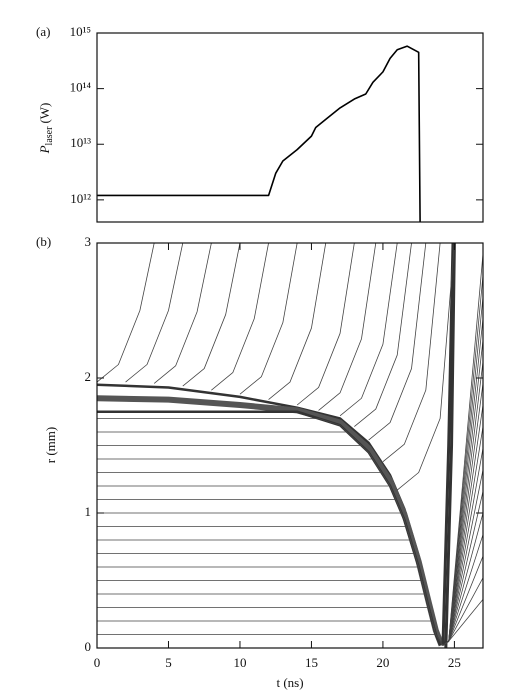  I want to click on y-tick-label: 10¹⁵, so click(80, 31).